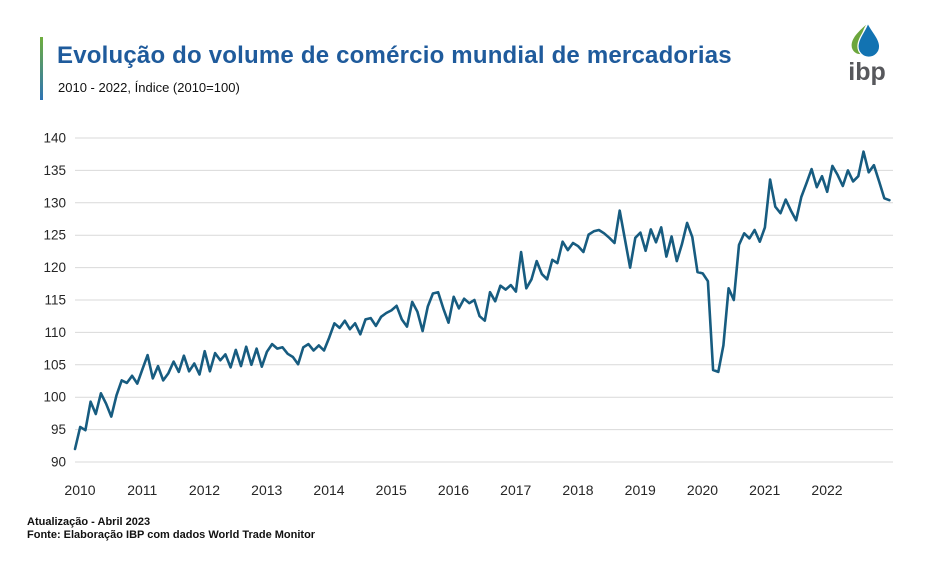 Image resolution: width=936 pixels, height=562 pixels. What do you see at coordinates (58, 429) in the screenshot?
I see `y-axis-label: 95` at bounding box center [58, 429].